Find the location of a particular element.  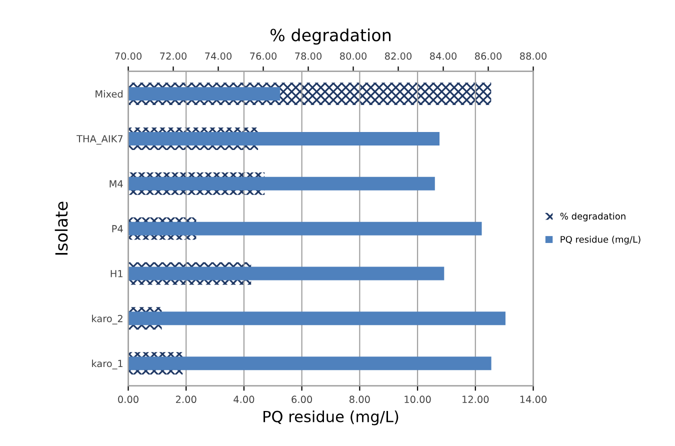

y-tick-label: karo_1 is located at coordinates (107, 365).